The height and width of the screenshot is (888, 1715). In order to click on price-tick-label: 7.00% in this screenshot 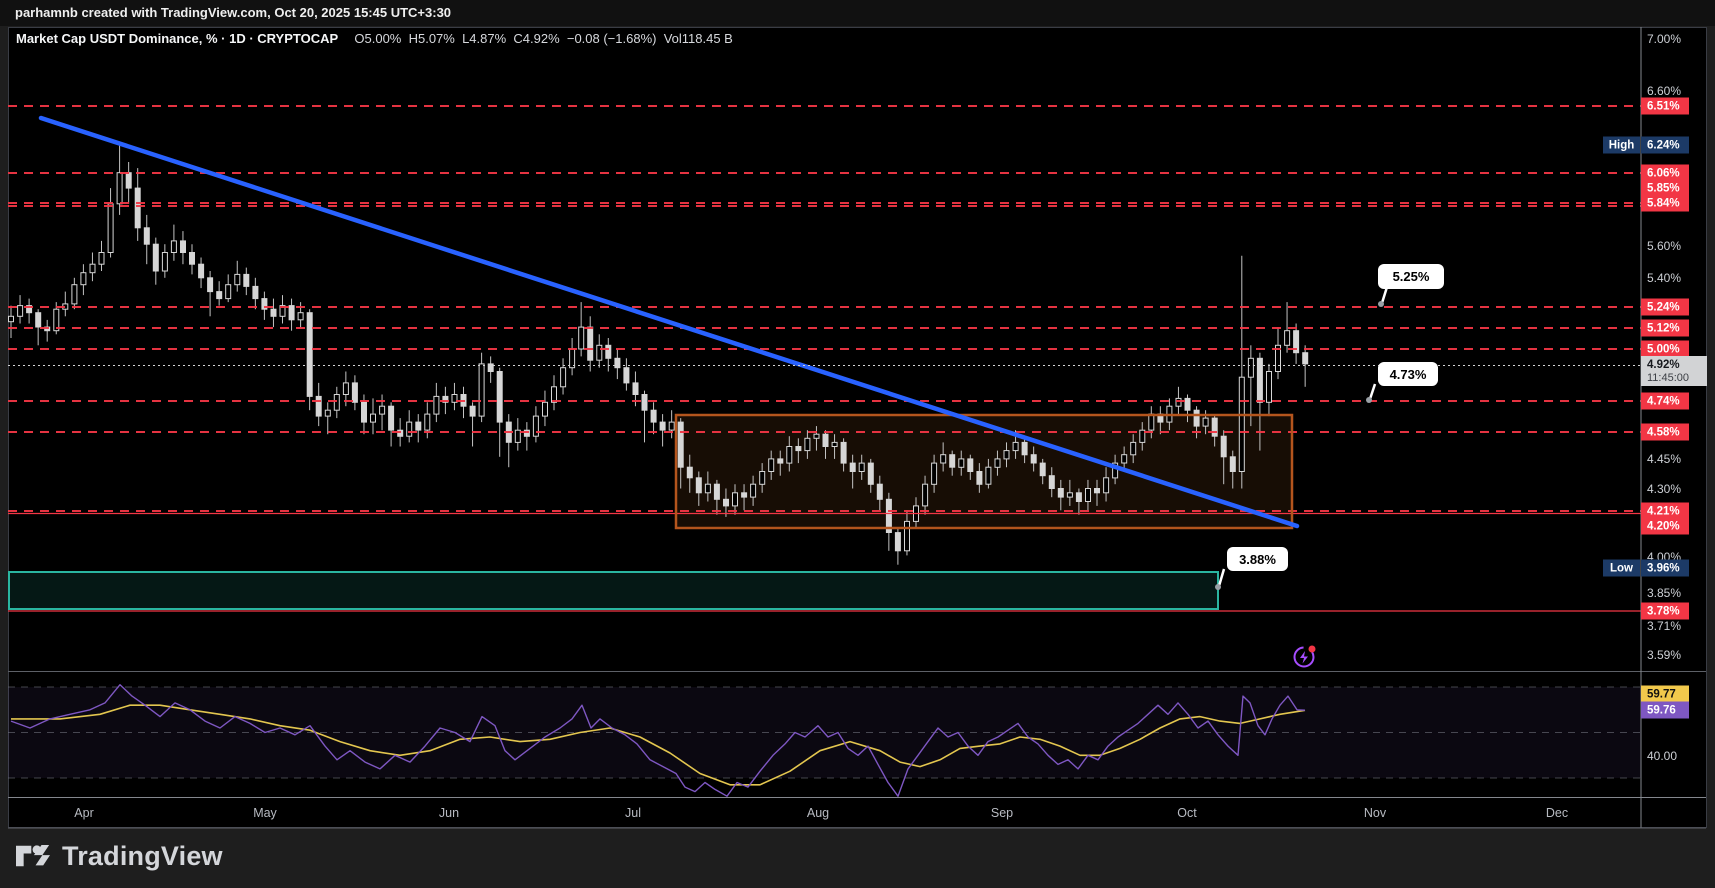, I will do `click(1664, 39)`.